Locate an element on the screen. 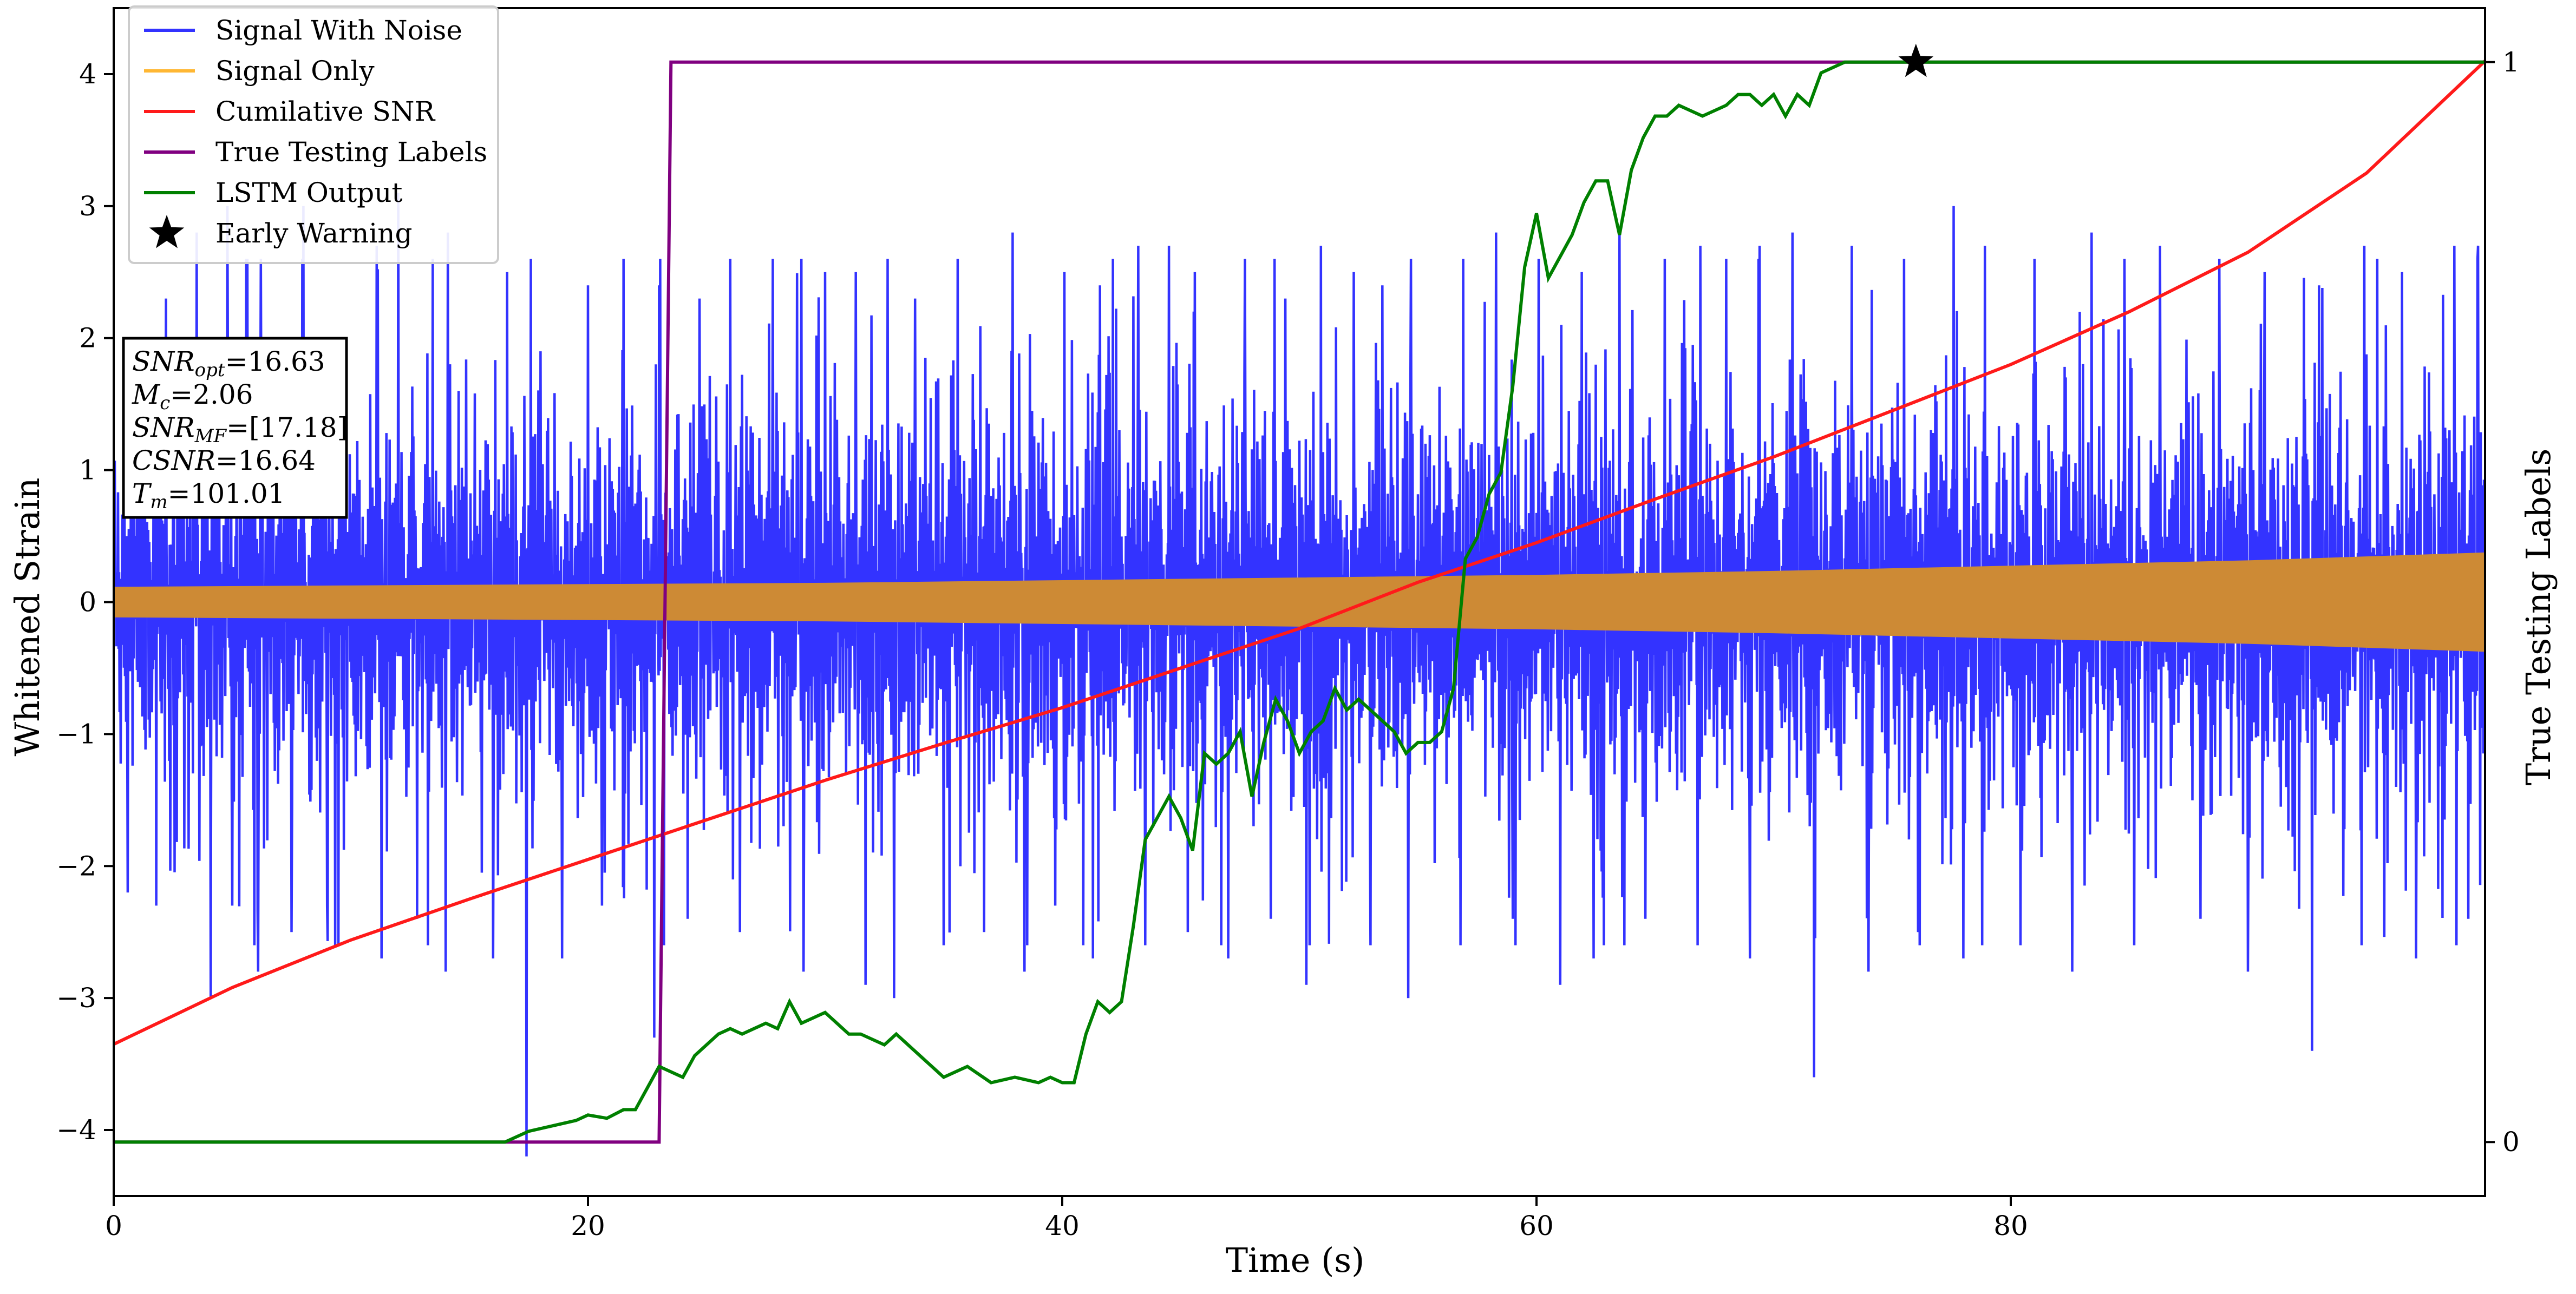  parameter-line: Tm=101.01 is located at coordinates (208, 495).